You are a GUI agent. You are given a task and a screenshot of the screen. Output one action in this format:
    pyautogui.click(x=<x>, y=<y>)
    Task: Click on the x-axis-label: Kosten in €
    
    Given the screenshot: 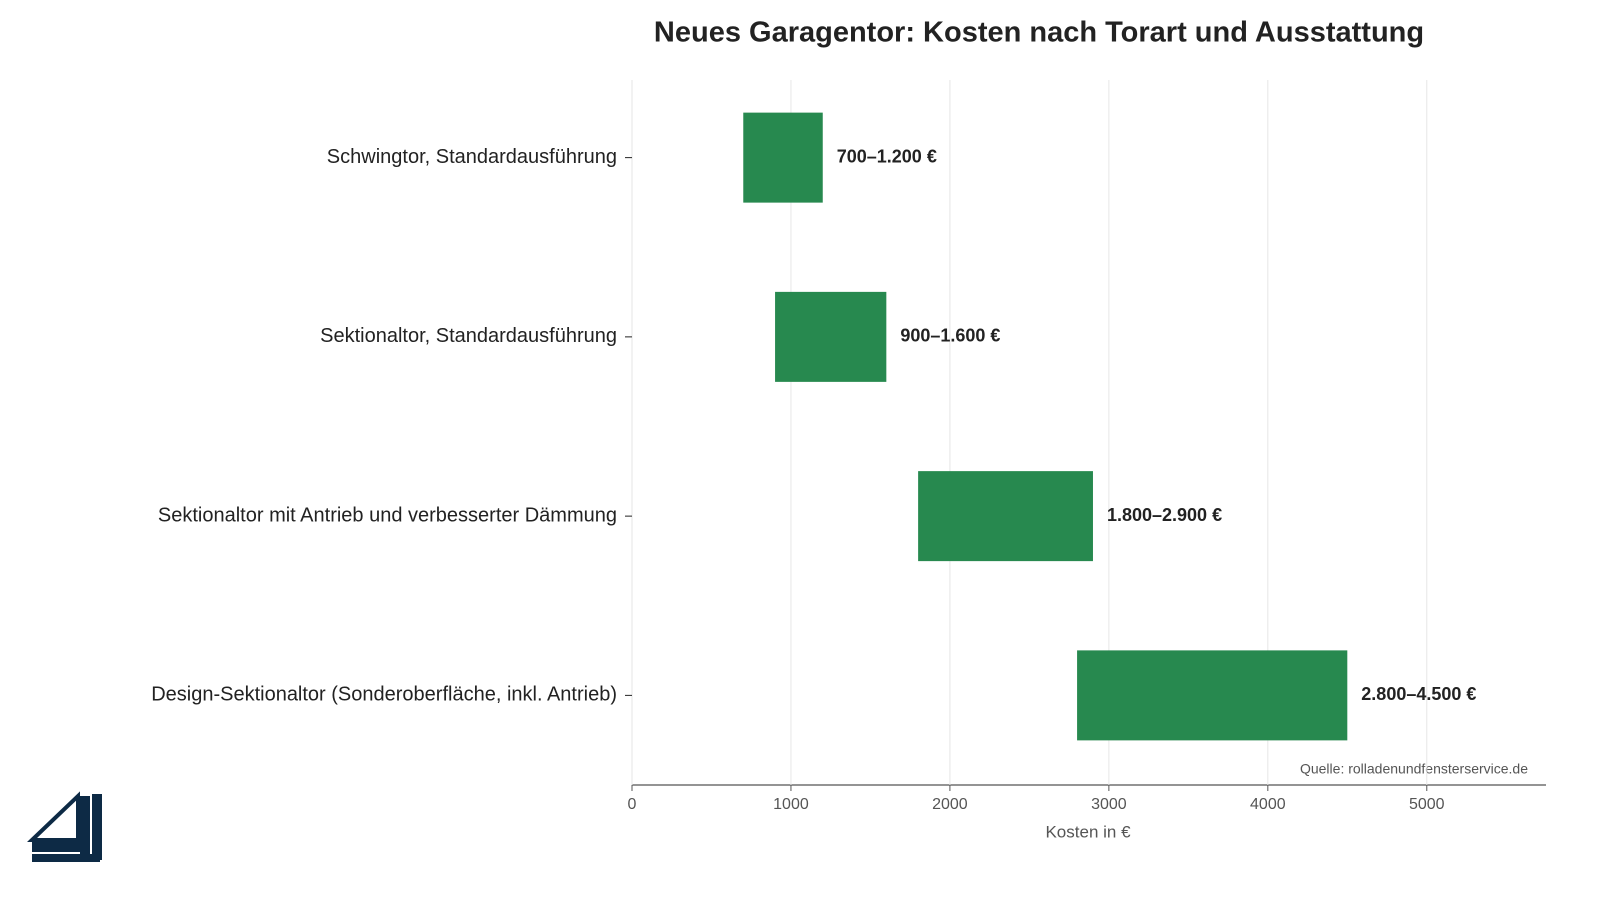 What is the action you would take?
    pyautogui.click(x=1088, y=831)
    